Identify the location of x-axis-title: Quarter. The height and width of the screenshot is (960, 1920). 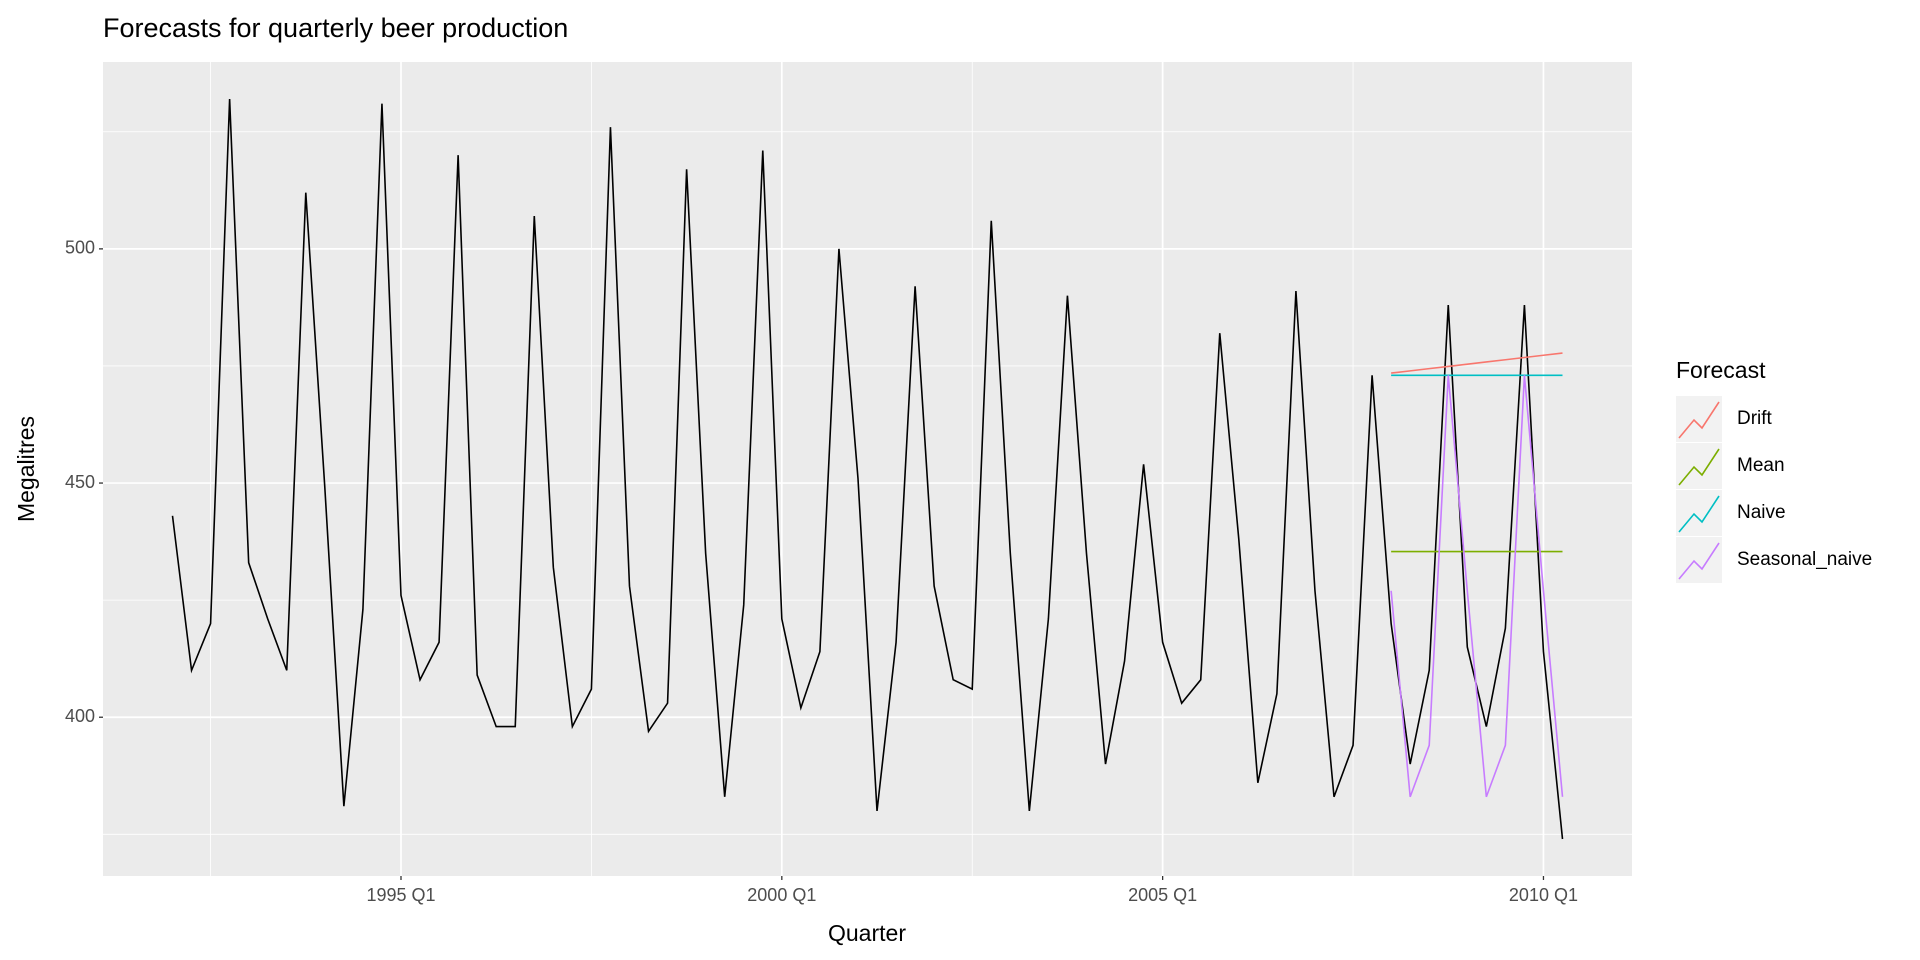
(867, 933).